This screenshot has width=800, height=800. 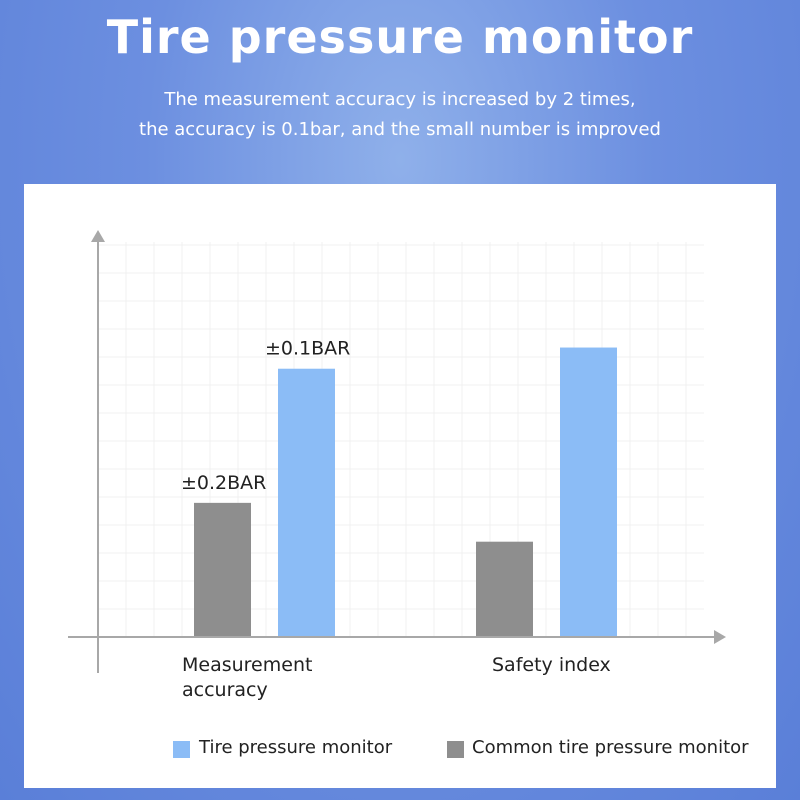 I want to click on category-label: Safety index, so click(x=551, y=665).